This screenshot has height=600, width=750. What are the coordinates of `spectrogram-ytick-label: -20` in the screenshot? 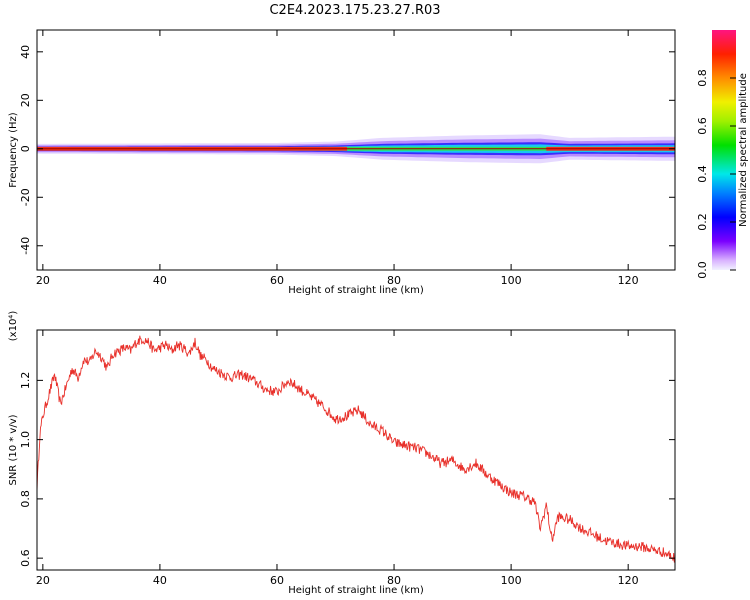 It's located at (25, 197).